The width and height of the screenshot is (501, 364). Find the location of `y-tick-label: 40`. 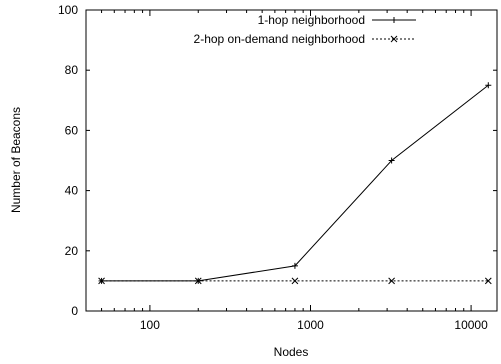

y-tick-label: 40 is located at coordinates (72, 191).